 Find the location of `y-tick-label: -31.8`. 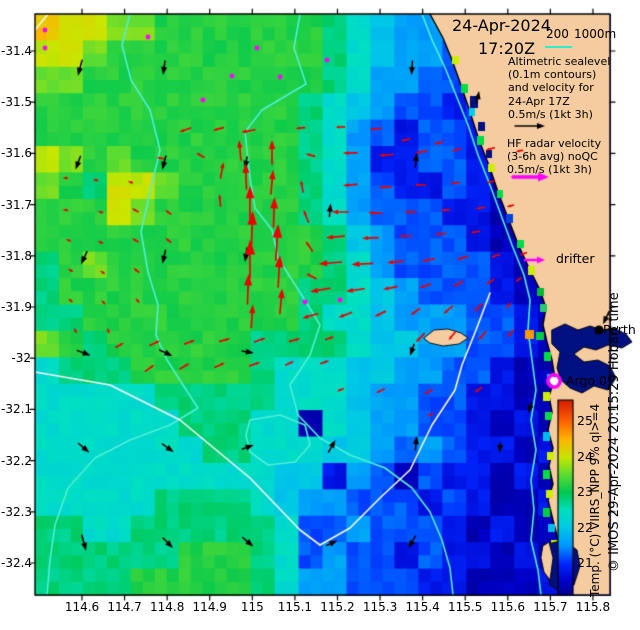

y-tick-label: -31.8 is located at coordinates (17, 255).